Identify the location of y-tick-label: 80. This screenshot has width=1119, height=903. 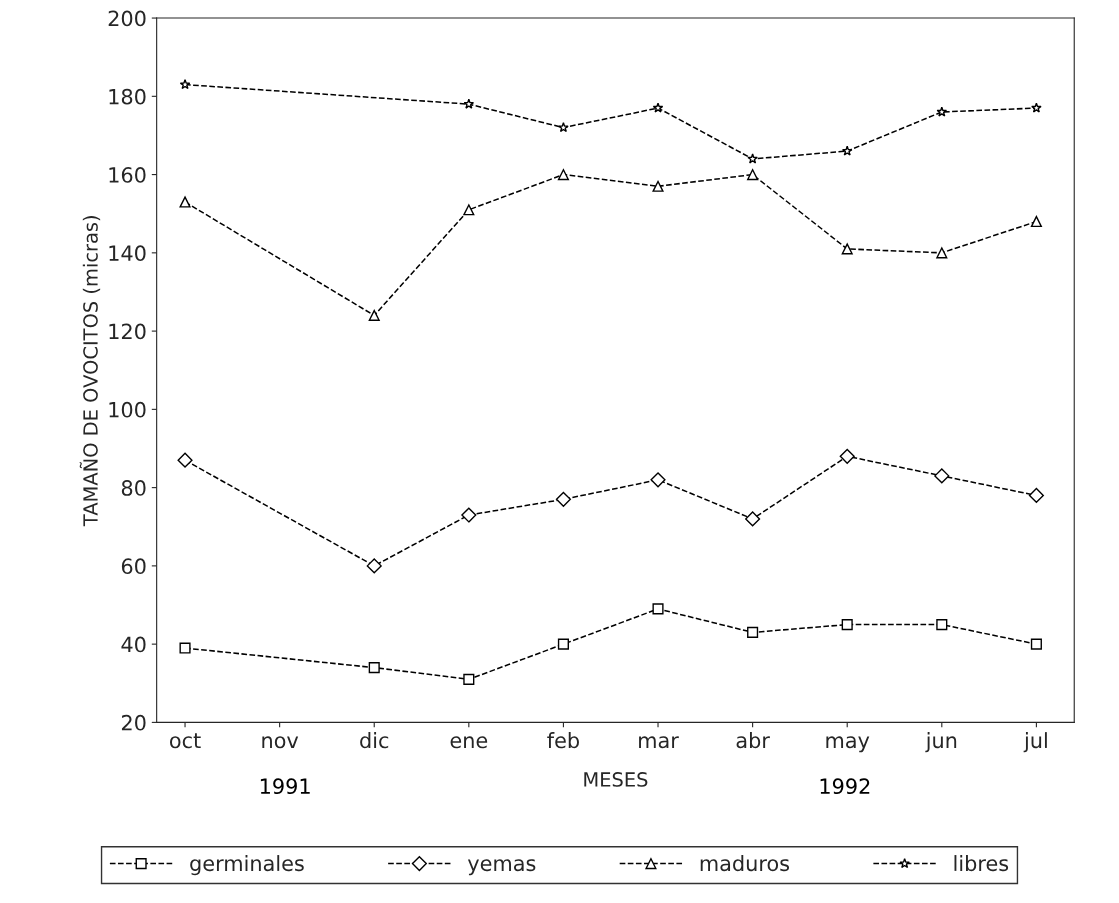
(133, 488).